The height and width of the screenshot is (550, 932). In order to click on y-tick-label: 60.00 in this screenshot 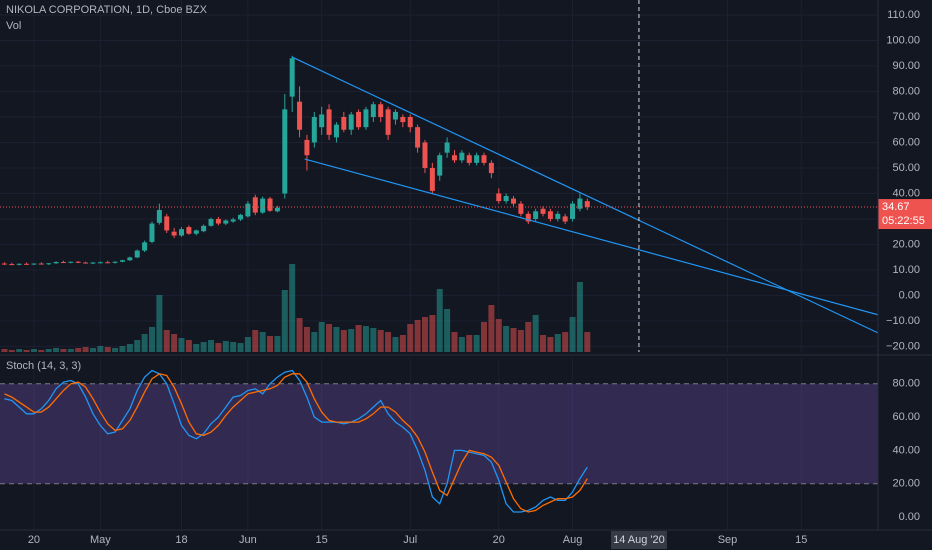, I will do `click(906, 142)`.